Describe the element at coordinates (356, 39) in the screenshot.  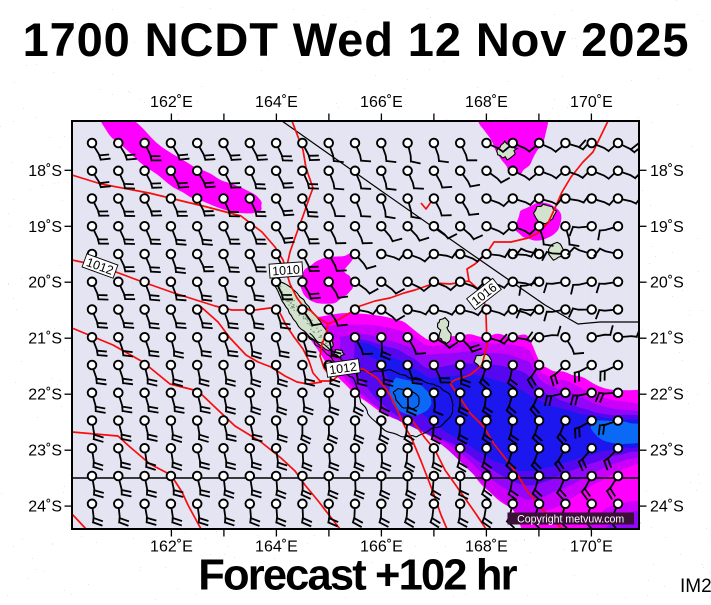
I see `svg-text: 1700 NCDT Wed 12 Nov 2025` at that location.